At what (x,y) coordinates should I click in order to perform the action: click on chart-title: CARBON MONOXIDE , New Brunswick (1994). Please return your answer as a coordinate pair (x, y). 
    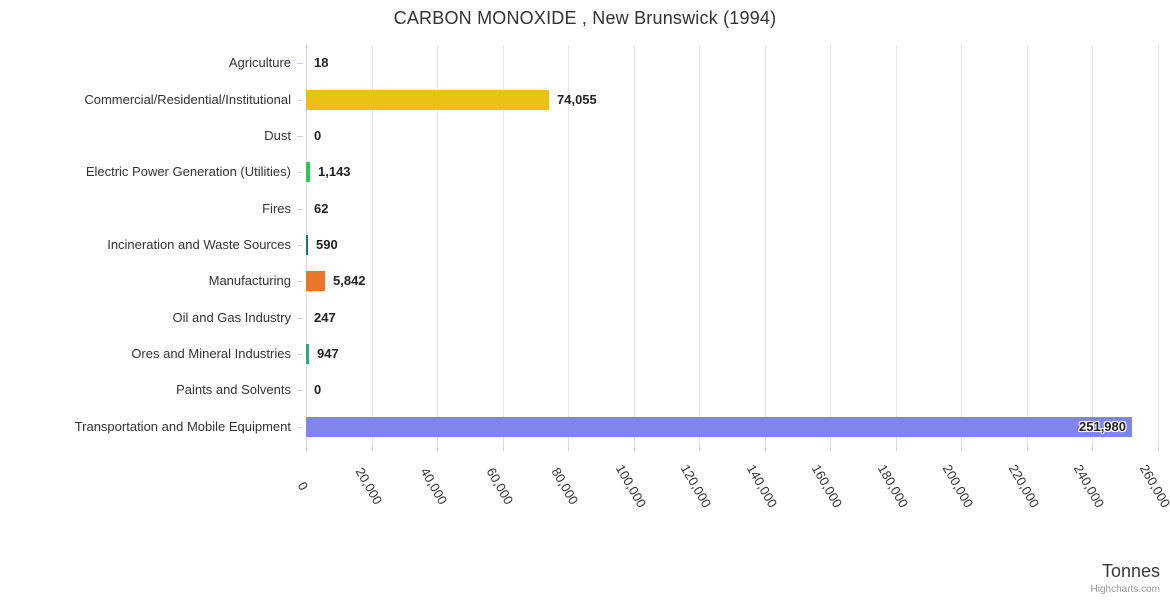
    Looking at the image, I should click on (585, 18).